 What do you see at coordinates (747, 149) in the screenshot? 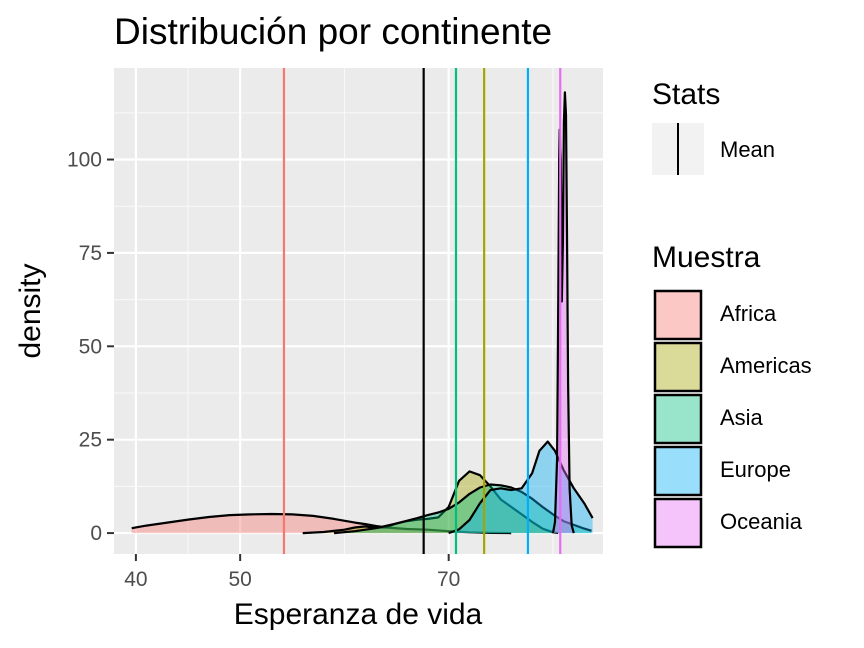
I see `stats-legend-label: Mean` at bounding box center [747, 149].